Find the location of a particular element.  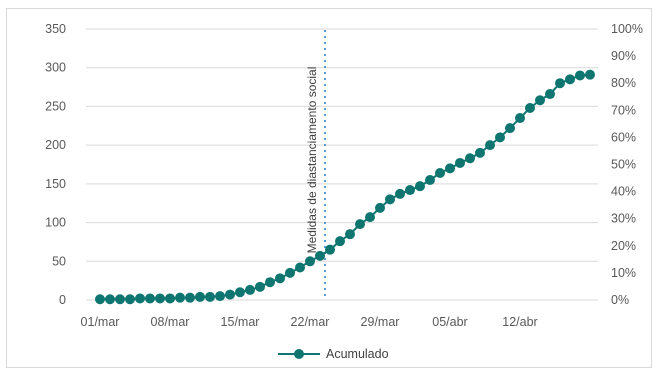

y2-tick-label: 80% is located at coordinates (623, 83).